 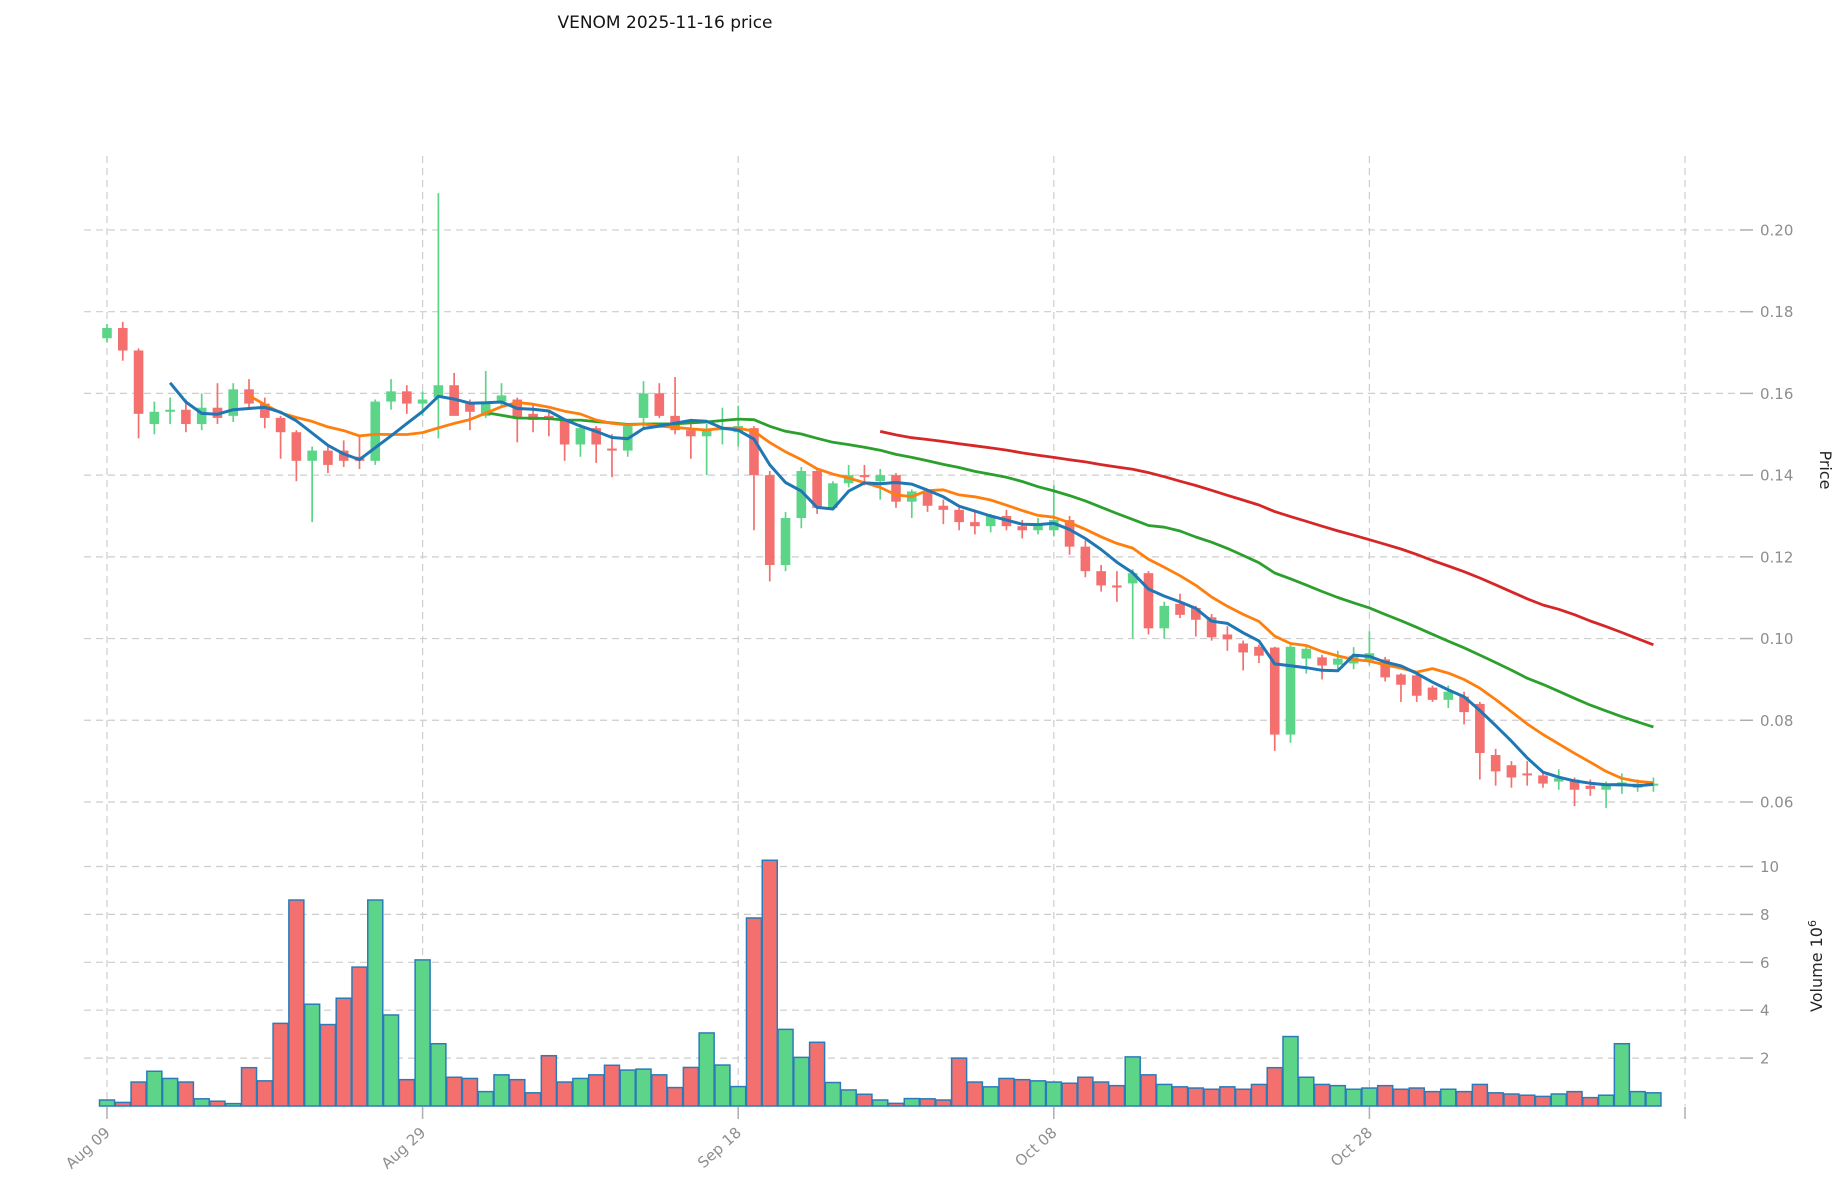 I want to click on svg-text: Aug 09, so click(x=88, y=1148).